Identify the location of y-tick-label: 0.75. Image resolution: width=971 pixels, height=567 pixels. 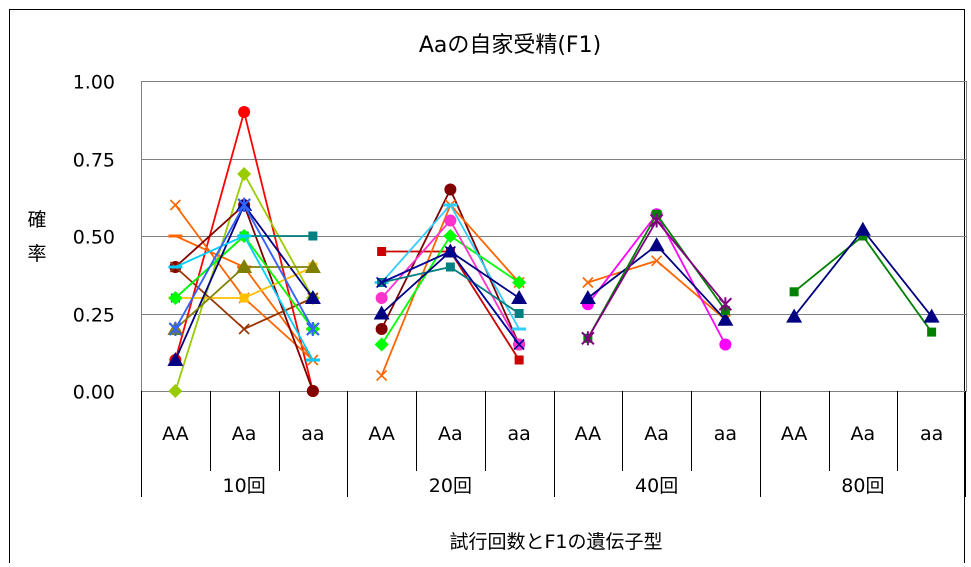
(94, 161).